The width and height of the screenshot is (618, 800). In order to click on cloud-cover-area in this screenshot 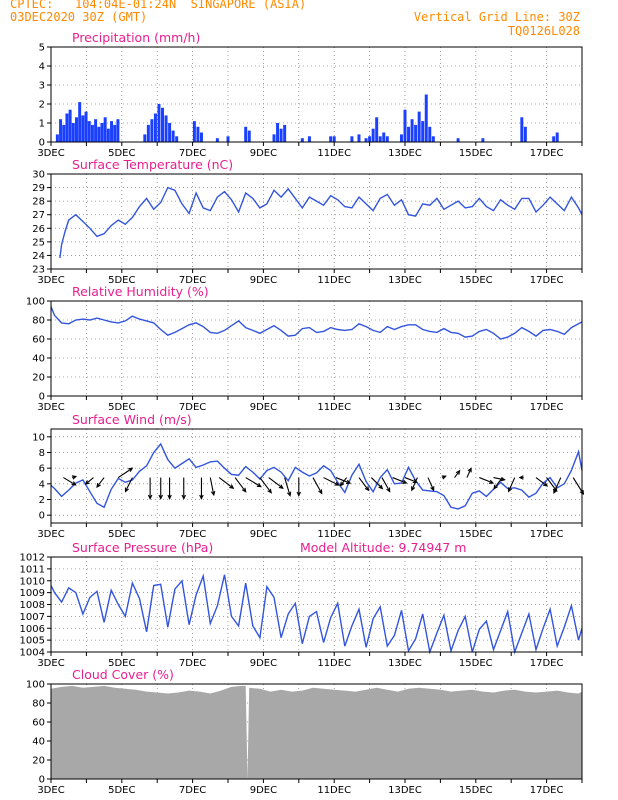, I will do `click(316, 732)`.